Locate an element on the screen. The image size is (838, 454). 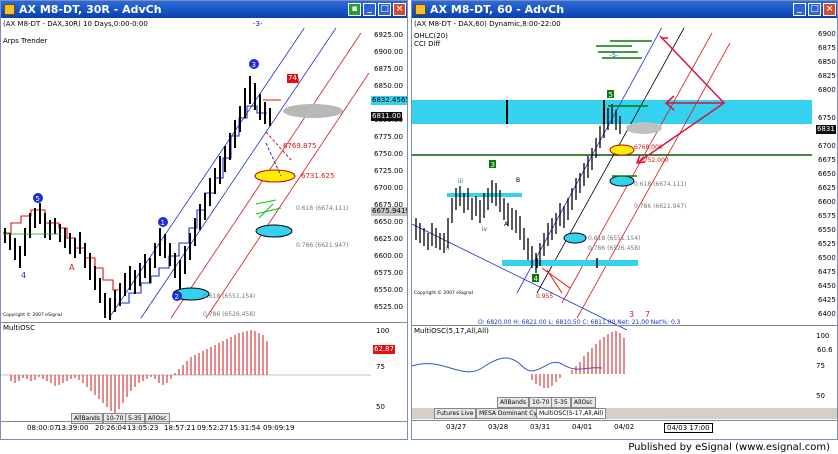
y-tick: 6700.00 is located at coordinates (388, 188).